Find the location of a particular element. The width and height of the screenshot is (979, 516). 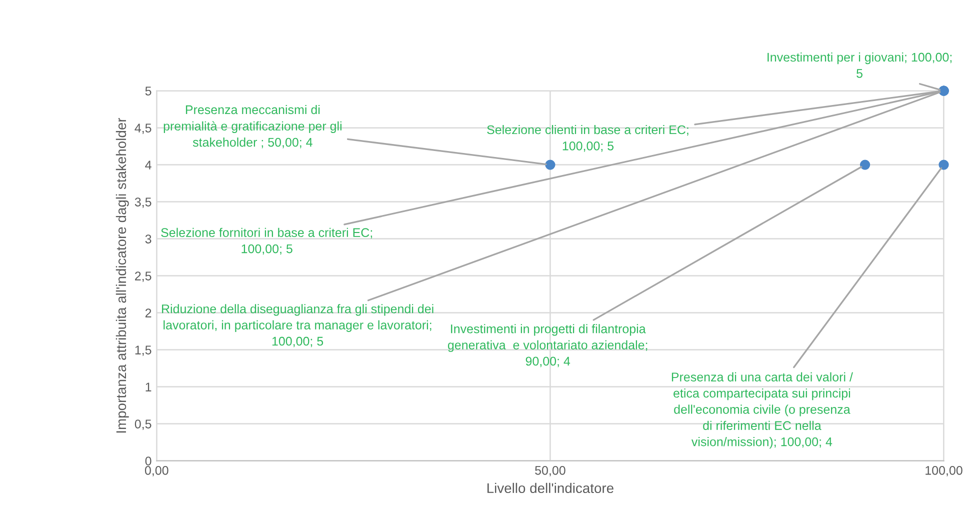

y-tick-label: 0,5 is located at coordinates (143, 425).